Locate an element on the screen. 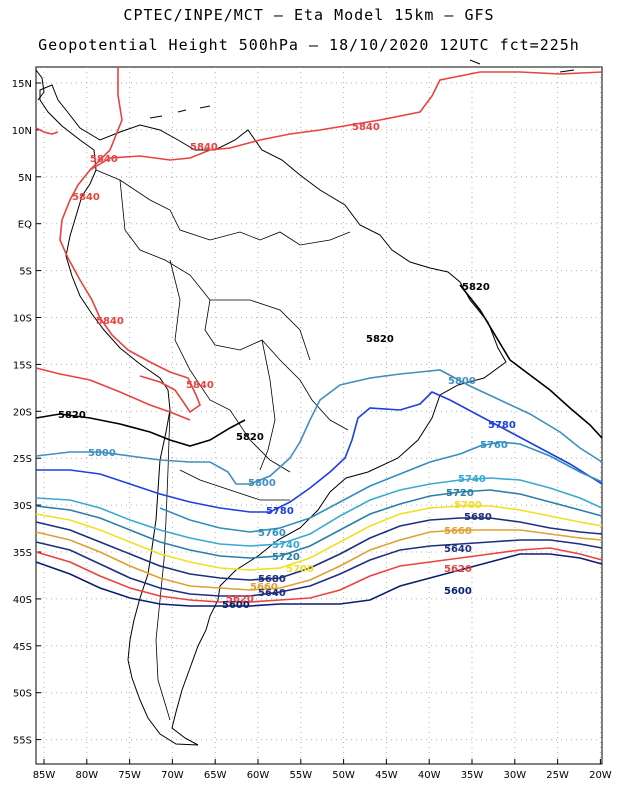  lon-label: 65W is located at coordinates (215, 775).